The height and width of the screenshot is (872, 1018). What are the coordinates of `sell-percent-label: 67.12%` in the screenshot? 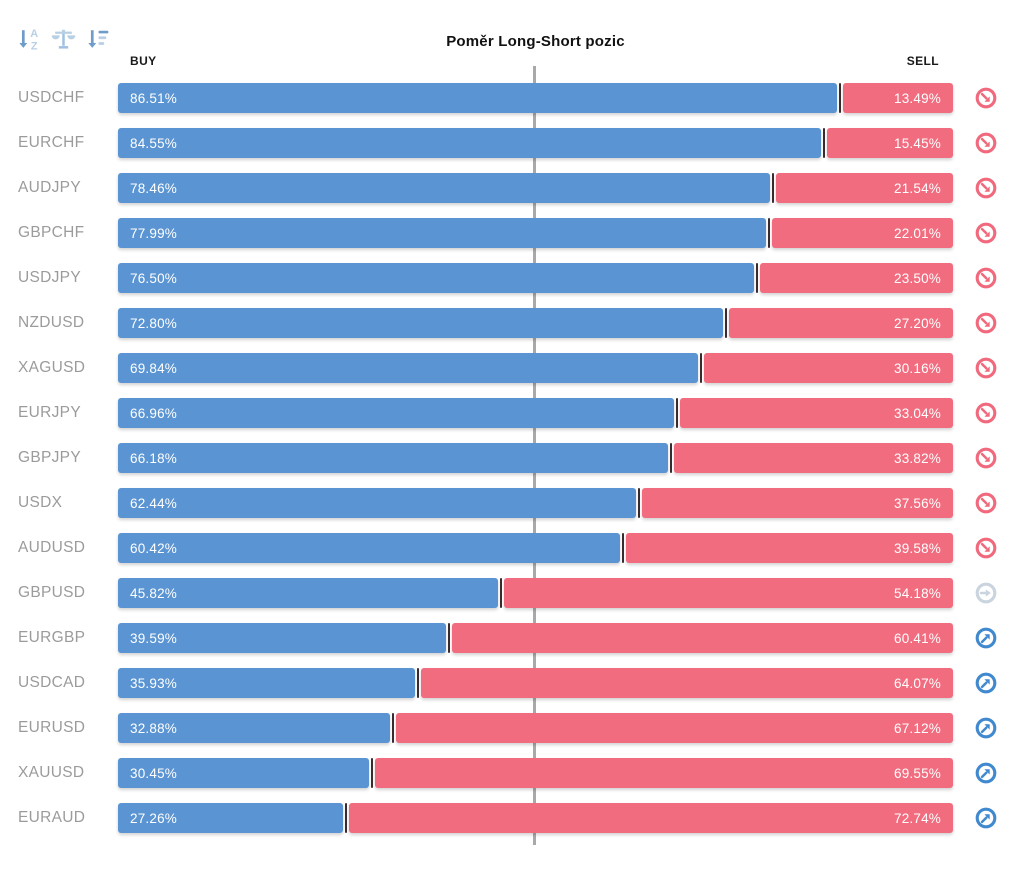 It's located at (917, 728).